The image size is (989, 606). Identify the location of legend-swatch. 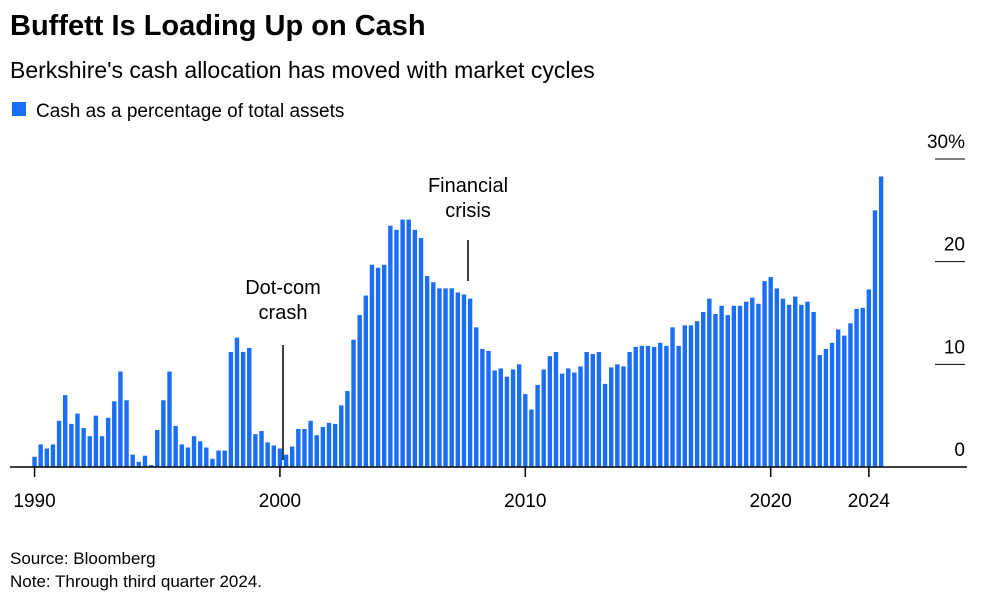
(19, 109).